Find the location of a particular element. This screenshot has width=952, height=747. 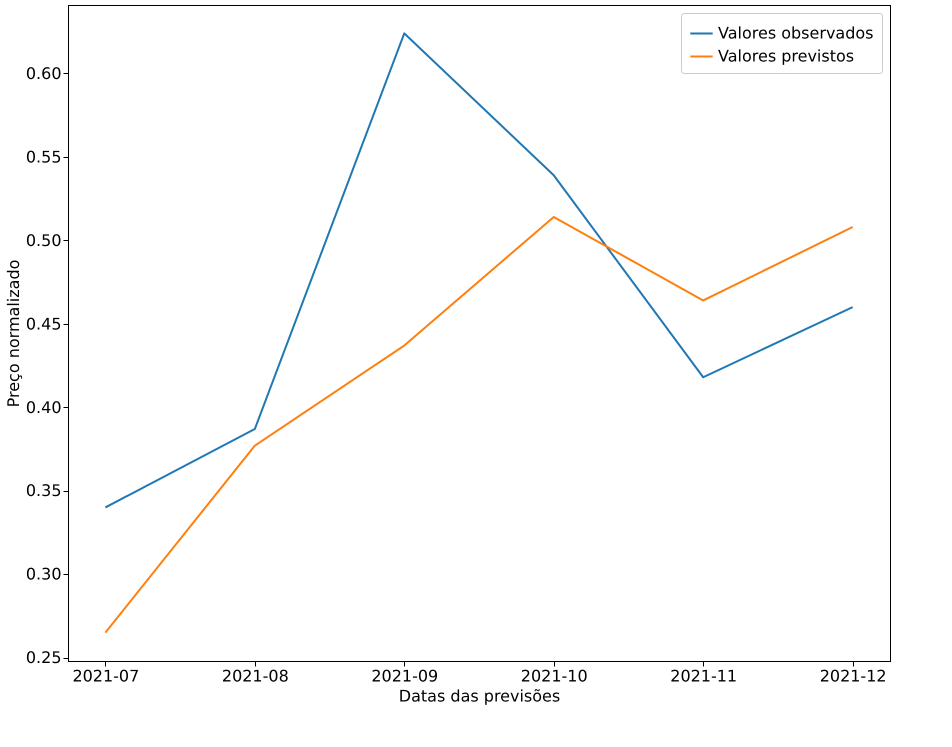

x-axis-title: Datas das previsões is located at coordinates (479, 696).